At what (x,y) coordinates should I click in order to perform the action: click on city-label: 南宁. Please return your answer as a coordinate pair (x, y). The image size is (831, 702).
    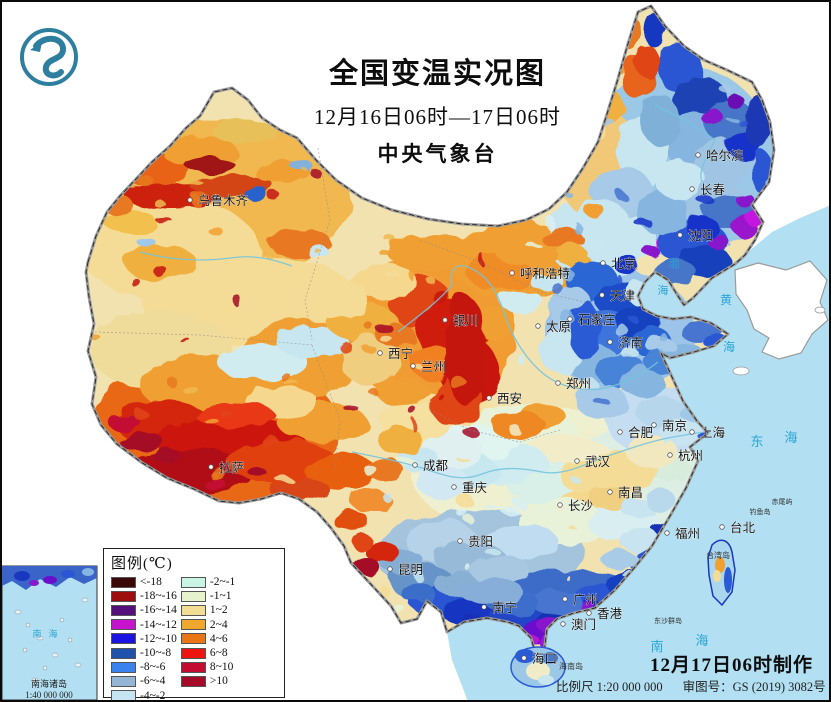
    Looking at the image, I should click on (504, 607).